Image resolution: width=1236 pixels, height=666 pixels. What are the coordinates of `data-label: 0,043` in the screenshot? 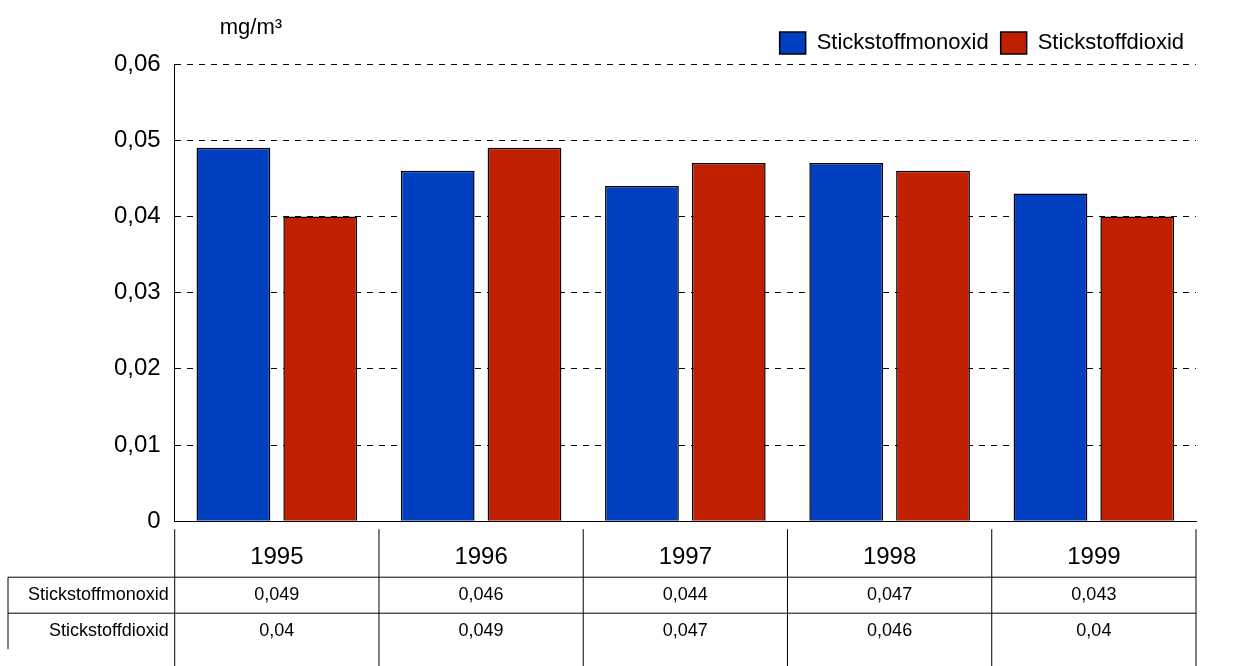 It's located at (1094, 594).